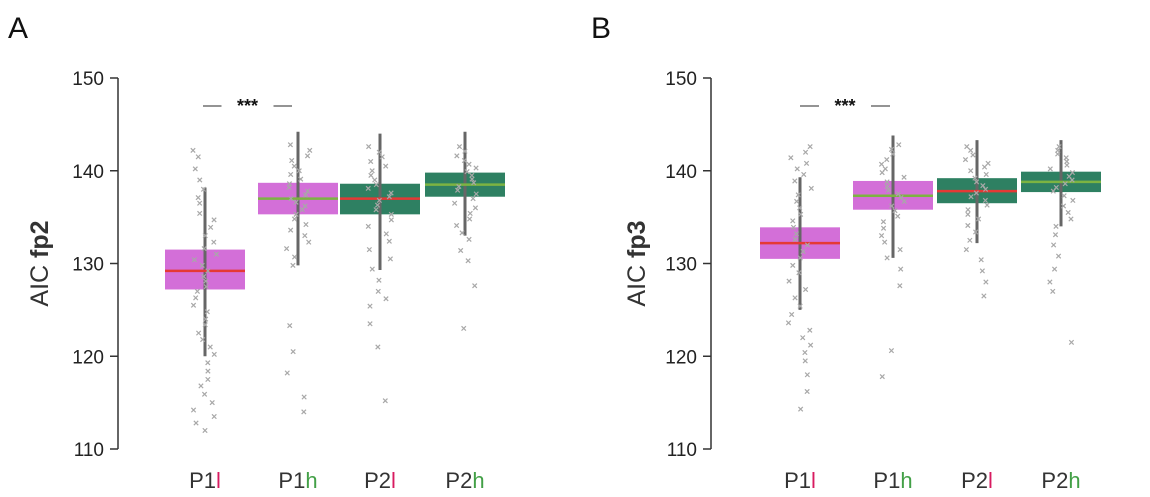 This screenshot has width=1150, height=497. Describe the element at coordinates (682, 450) in the screenshot. I see `y-tick-label: 110` at that location.